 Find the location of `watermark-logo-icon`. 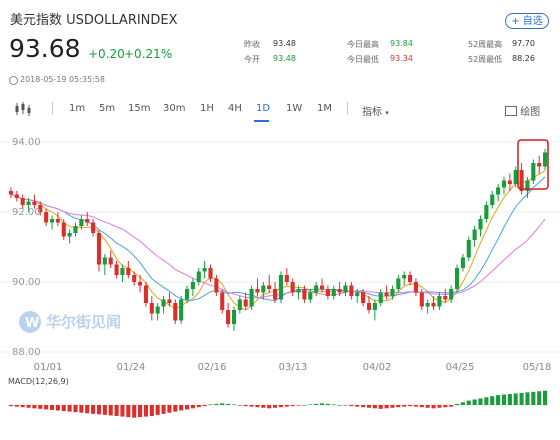

watermark-logo-icon is located at coordinates (30, 322).